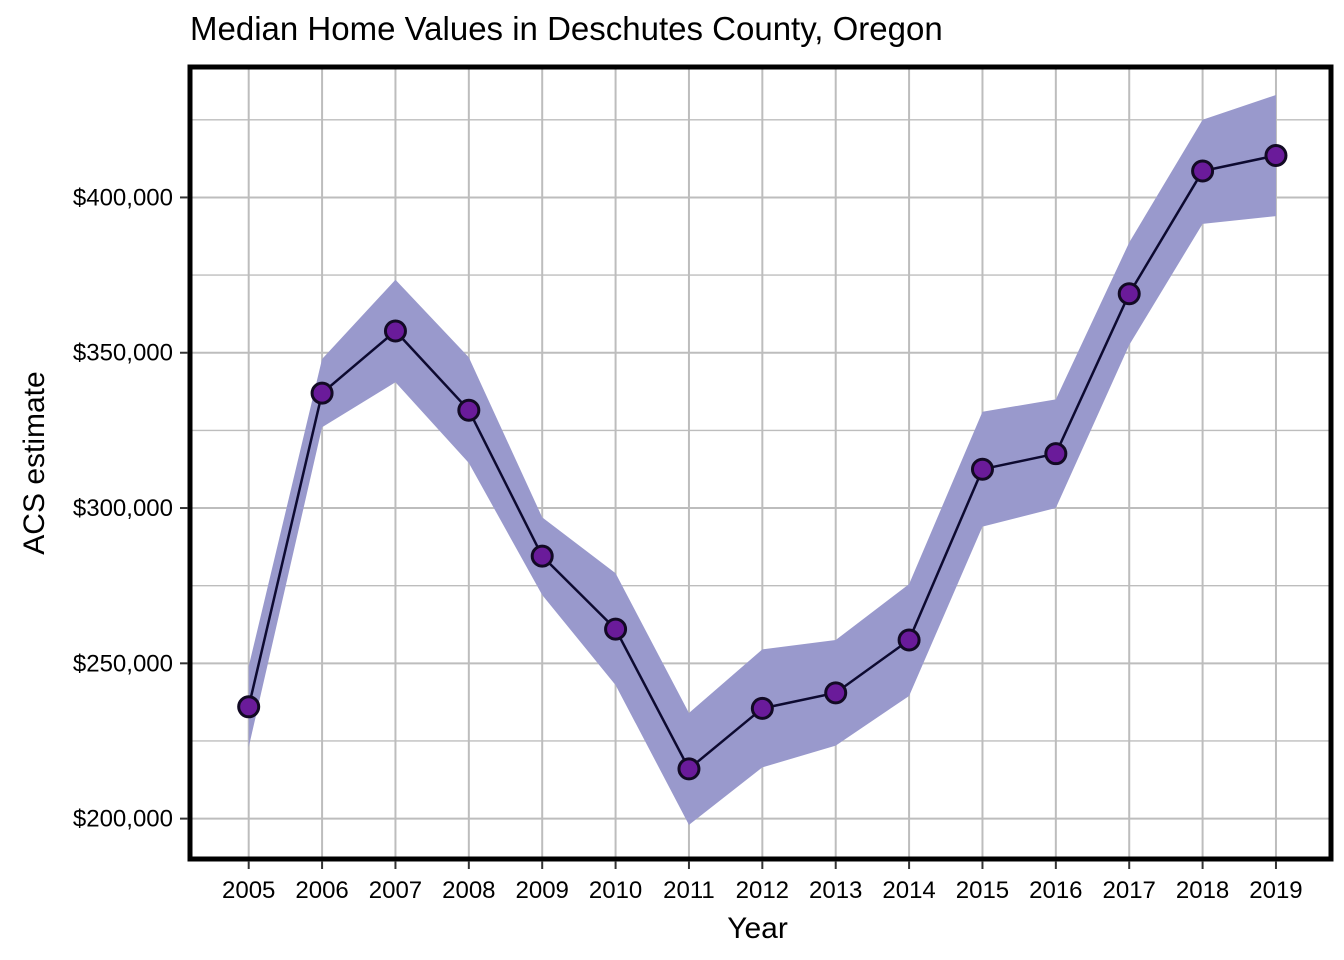 The image size is (1344, 960). What do you see at coordinates (1056, 454) in the screenshot?
I see `data-point-2016` at bounding box center [1056, 454].